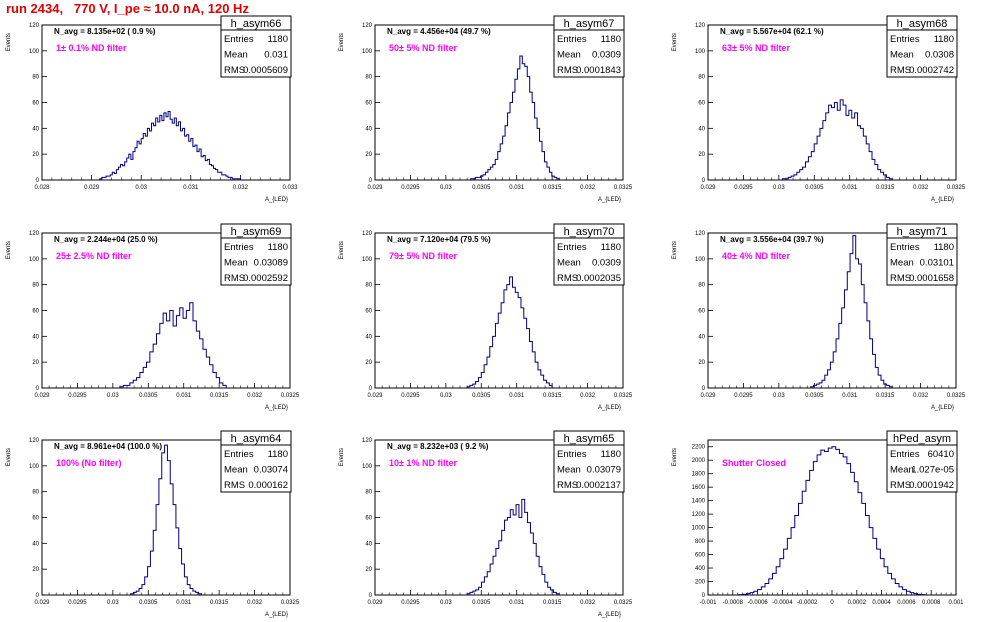  I want to click on x-tick-label: -0.0004, so click(782, 603).